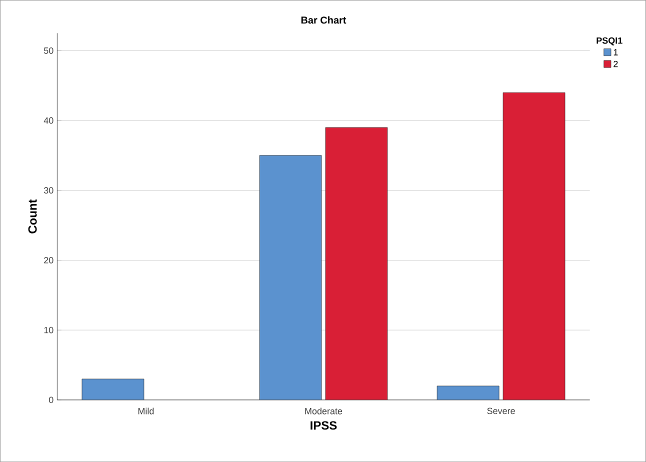 This screenshot has width=646, height=462. Describe the element at coordinates (51, 400) in the screenshot. I see `y-tick-label: 0` at that location.